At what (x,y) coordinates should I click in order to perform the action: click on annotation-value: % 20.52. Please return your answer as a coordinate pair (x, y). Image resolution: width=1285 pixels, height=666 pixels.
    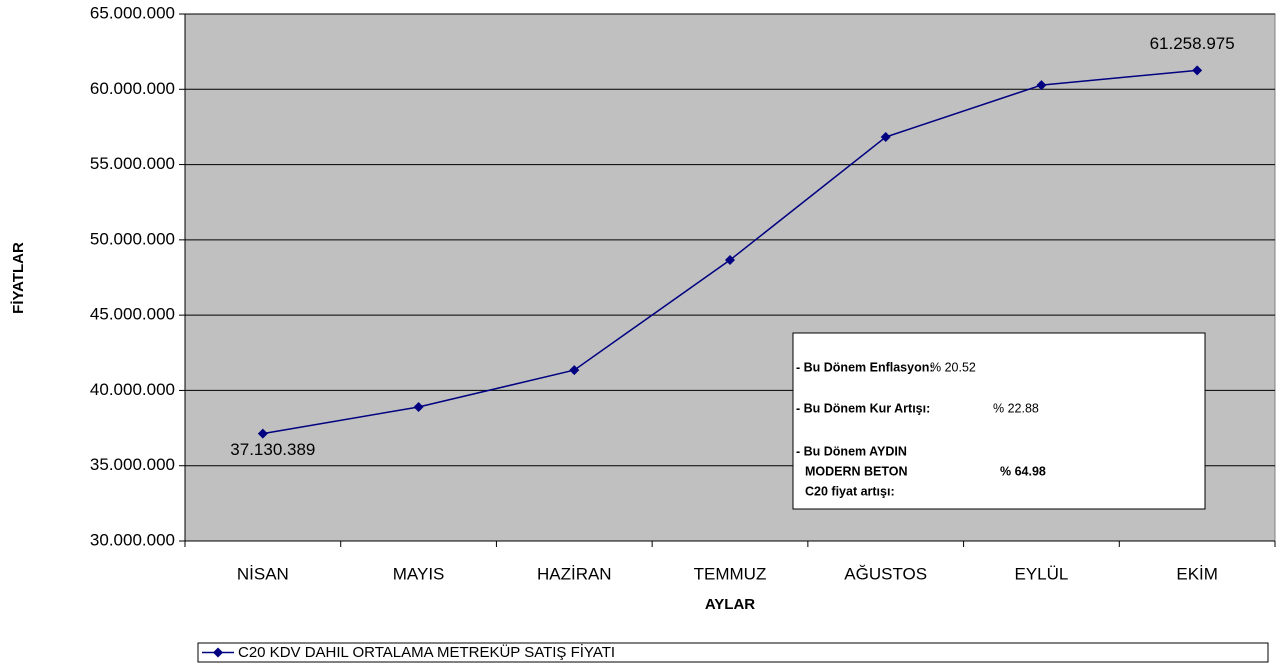
    Looking at the image, I should click on (953, 367).